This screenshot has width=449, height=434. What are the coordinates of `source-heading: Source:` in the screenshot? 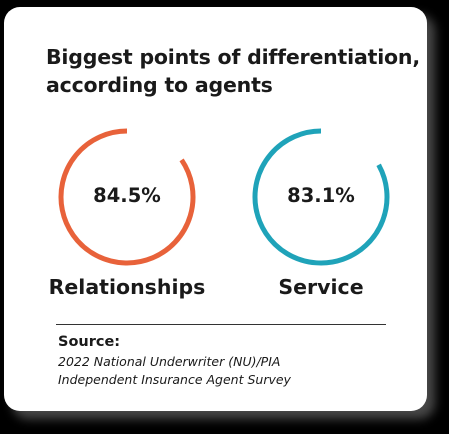 It's located at (89, 342).